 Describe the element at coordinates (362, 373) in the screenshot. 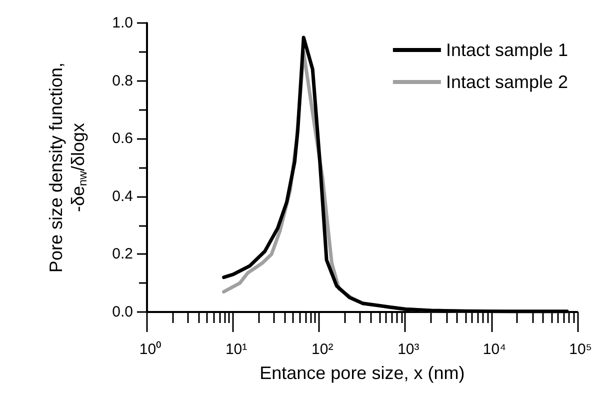

I see `x-axis-title: Entance pore size, x (nm)` at that location.